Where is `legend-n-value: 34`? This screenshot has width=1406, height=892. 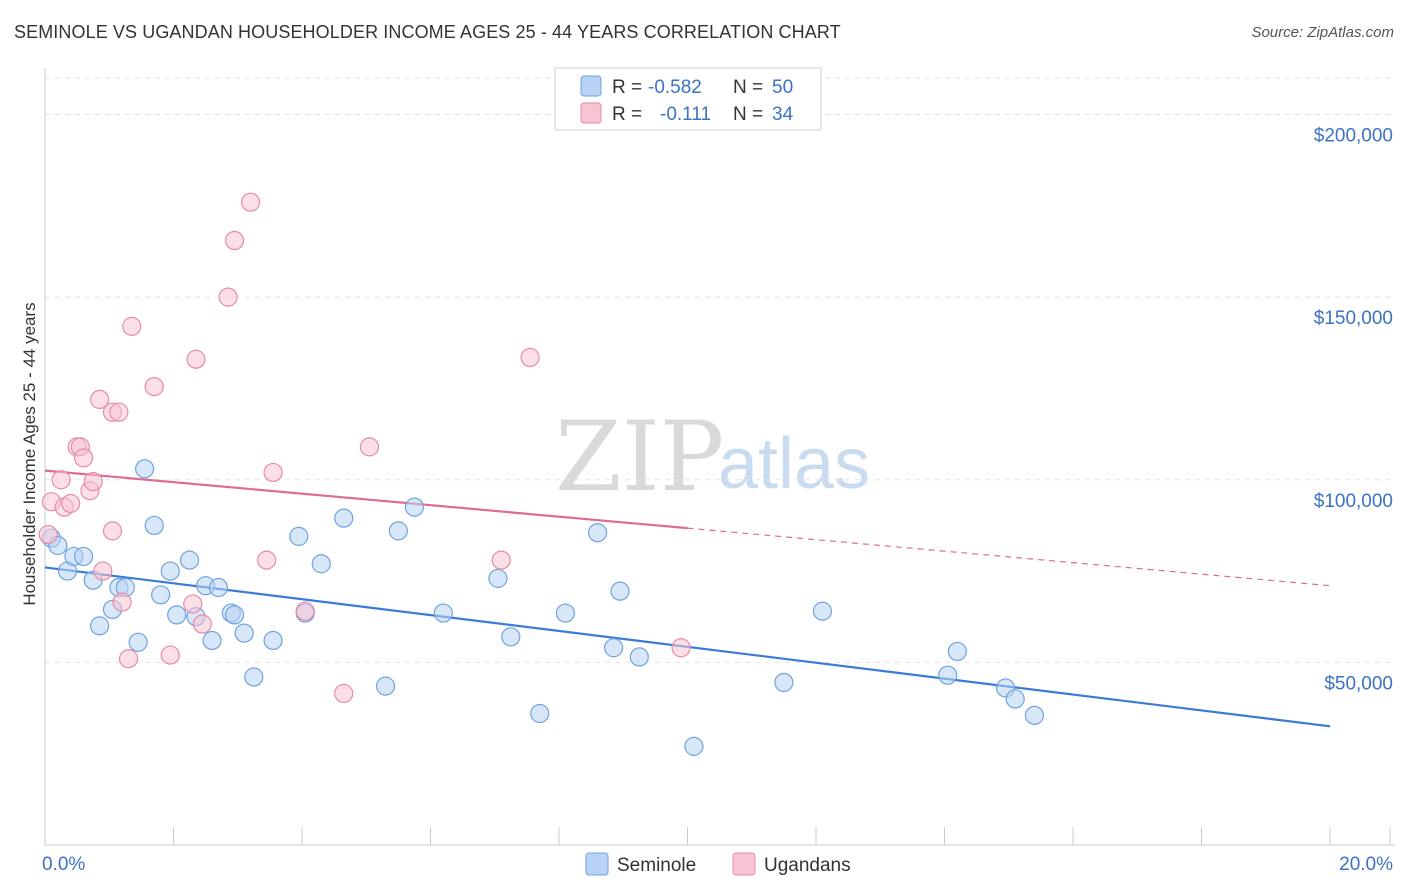
legend-n-value: 34 is located at coordinates (783, 114).